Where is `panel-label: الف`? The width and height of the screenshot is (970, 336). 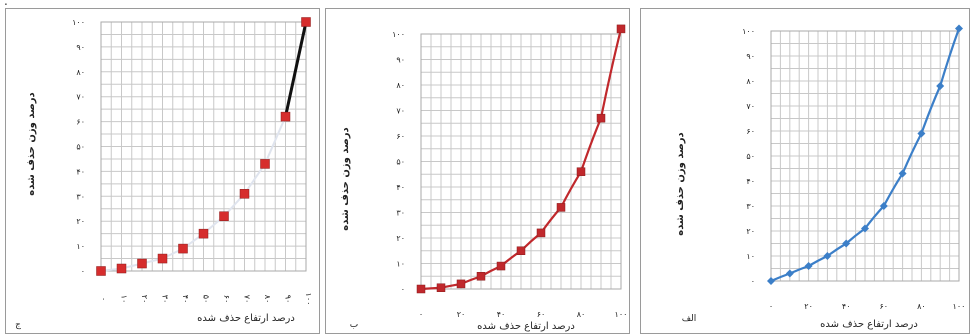 panel-label: الف is located at coordinates (689, 319).